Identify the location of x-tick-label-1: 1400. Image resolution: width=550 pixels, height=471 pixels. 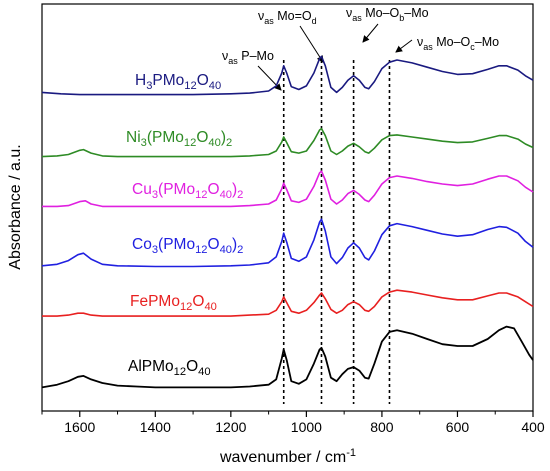
(155, 427).